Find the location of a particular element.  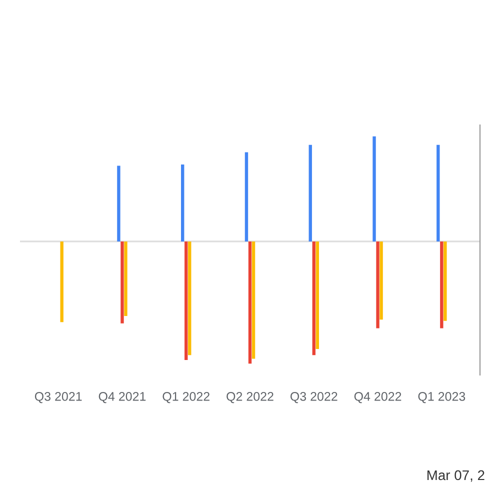

x-tick-label: Q3 2022 is located at coordinates (314, 398).